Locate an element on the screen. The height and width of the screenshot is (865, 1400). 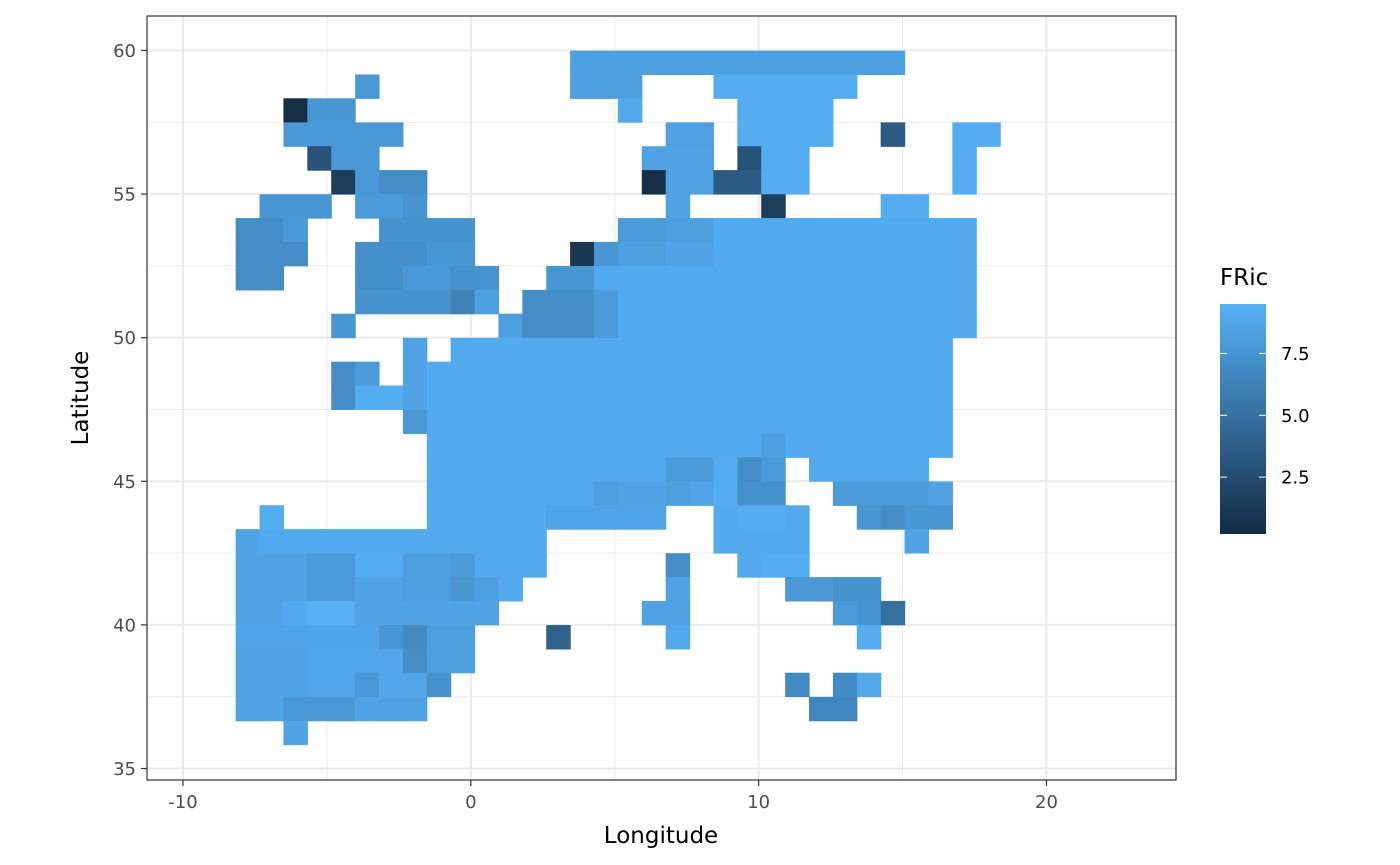
legend-ticks: 2.5 5.0 7.5 is located at coordinates (1265, 416).